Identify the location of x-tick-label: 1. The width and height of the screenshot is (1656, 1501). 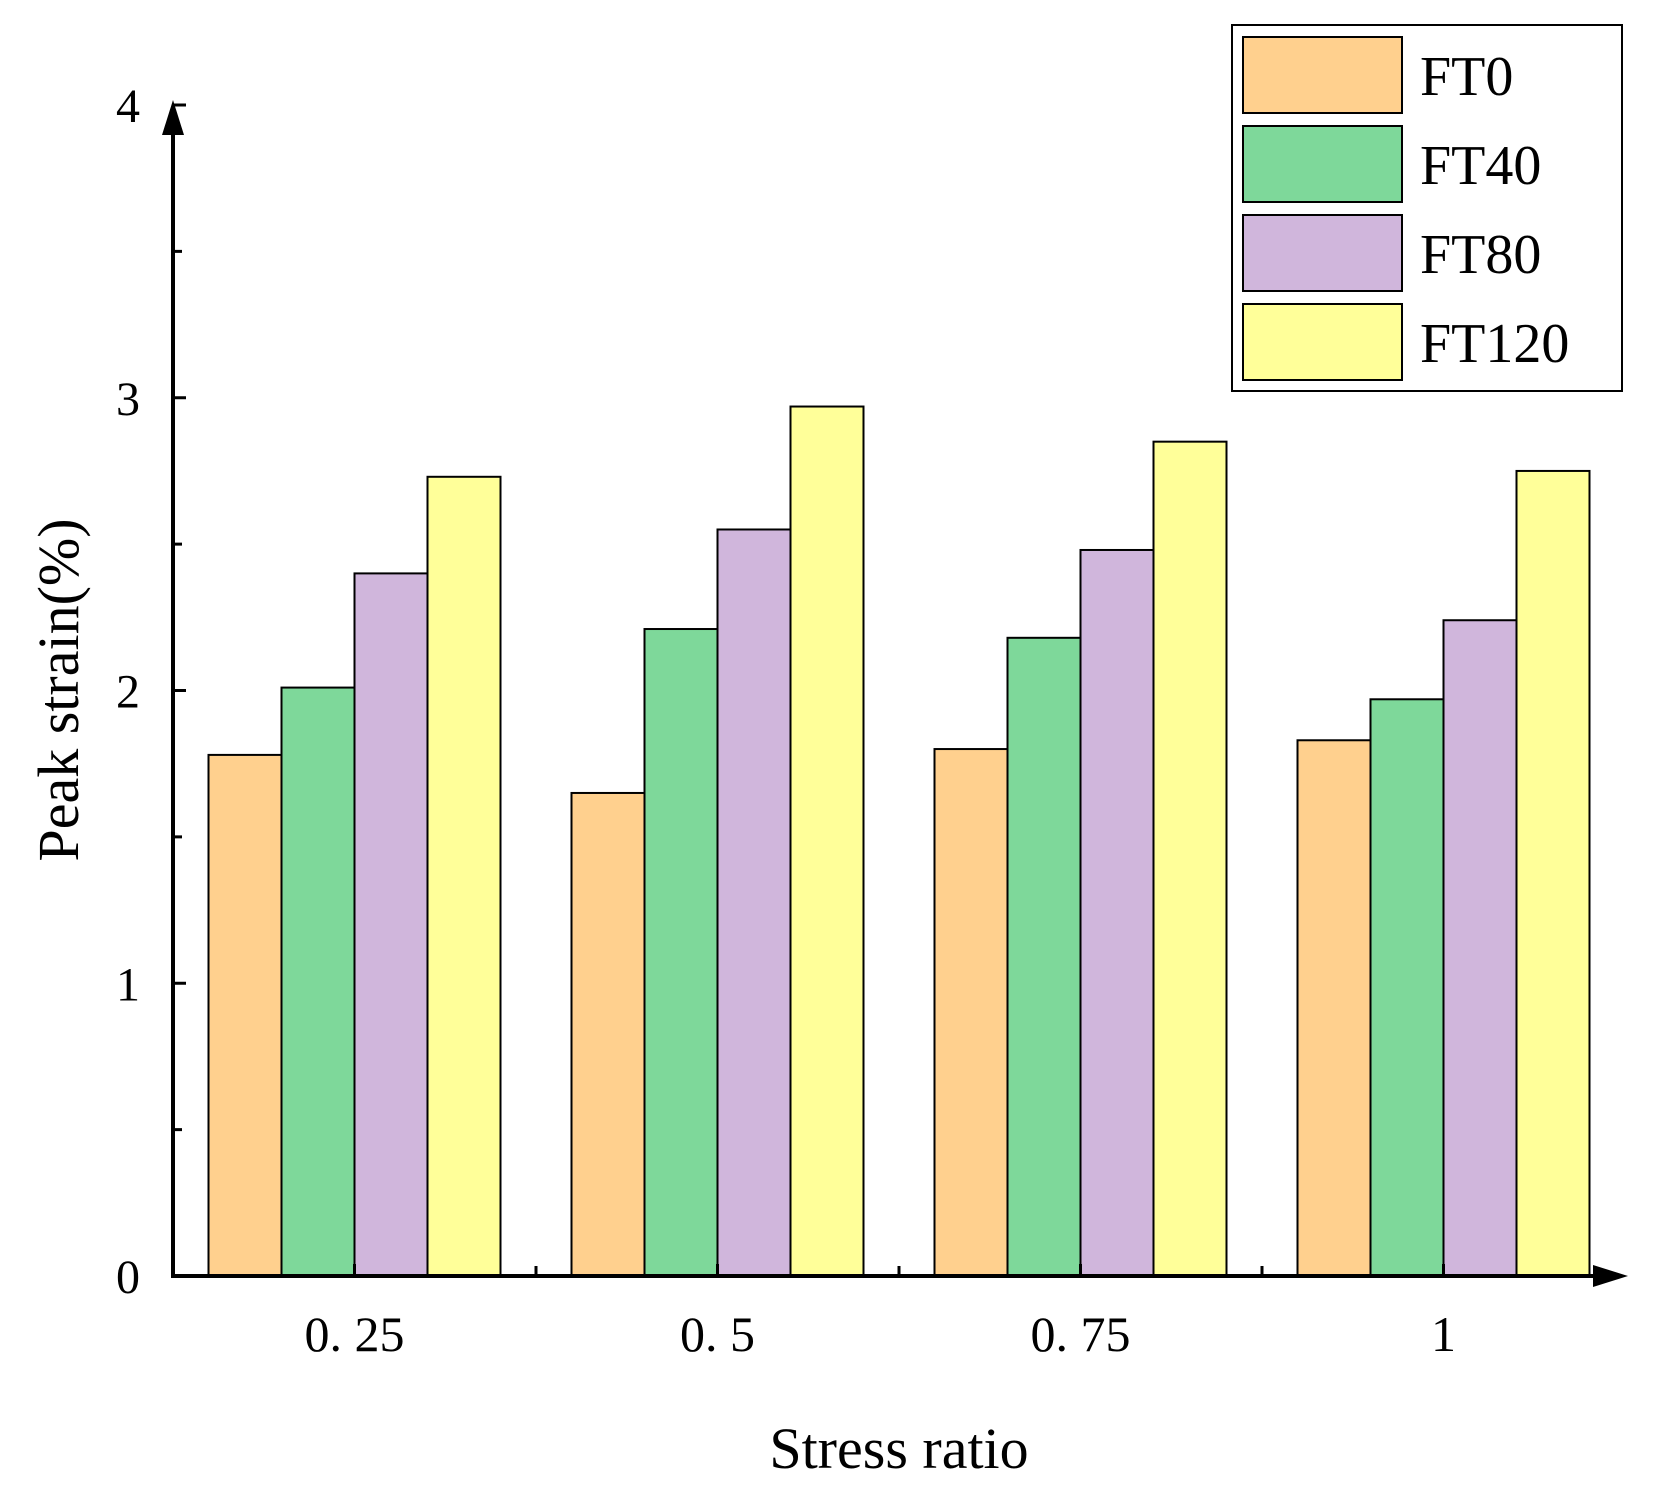
(1443, 1334).